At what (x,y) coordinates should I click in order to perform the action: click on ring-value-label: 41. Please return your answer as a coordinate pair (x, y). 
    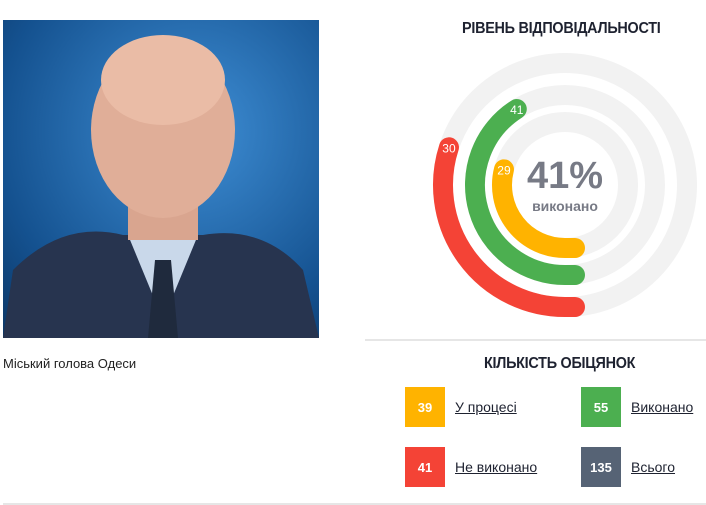
    Looking at the image, I should click on (517, 110).